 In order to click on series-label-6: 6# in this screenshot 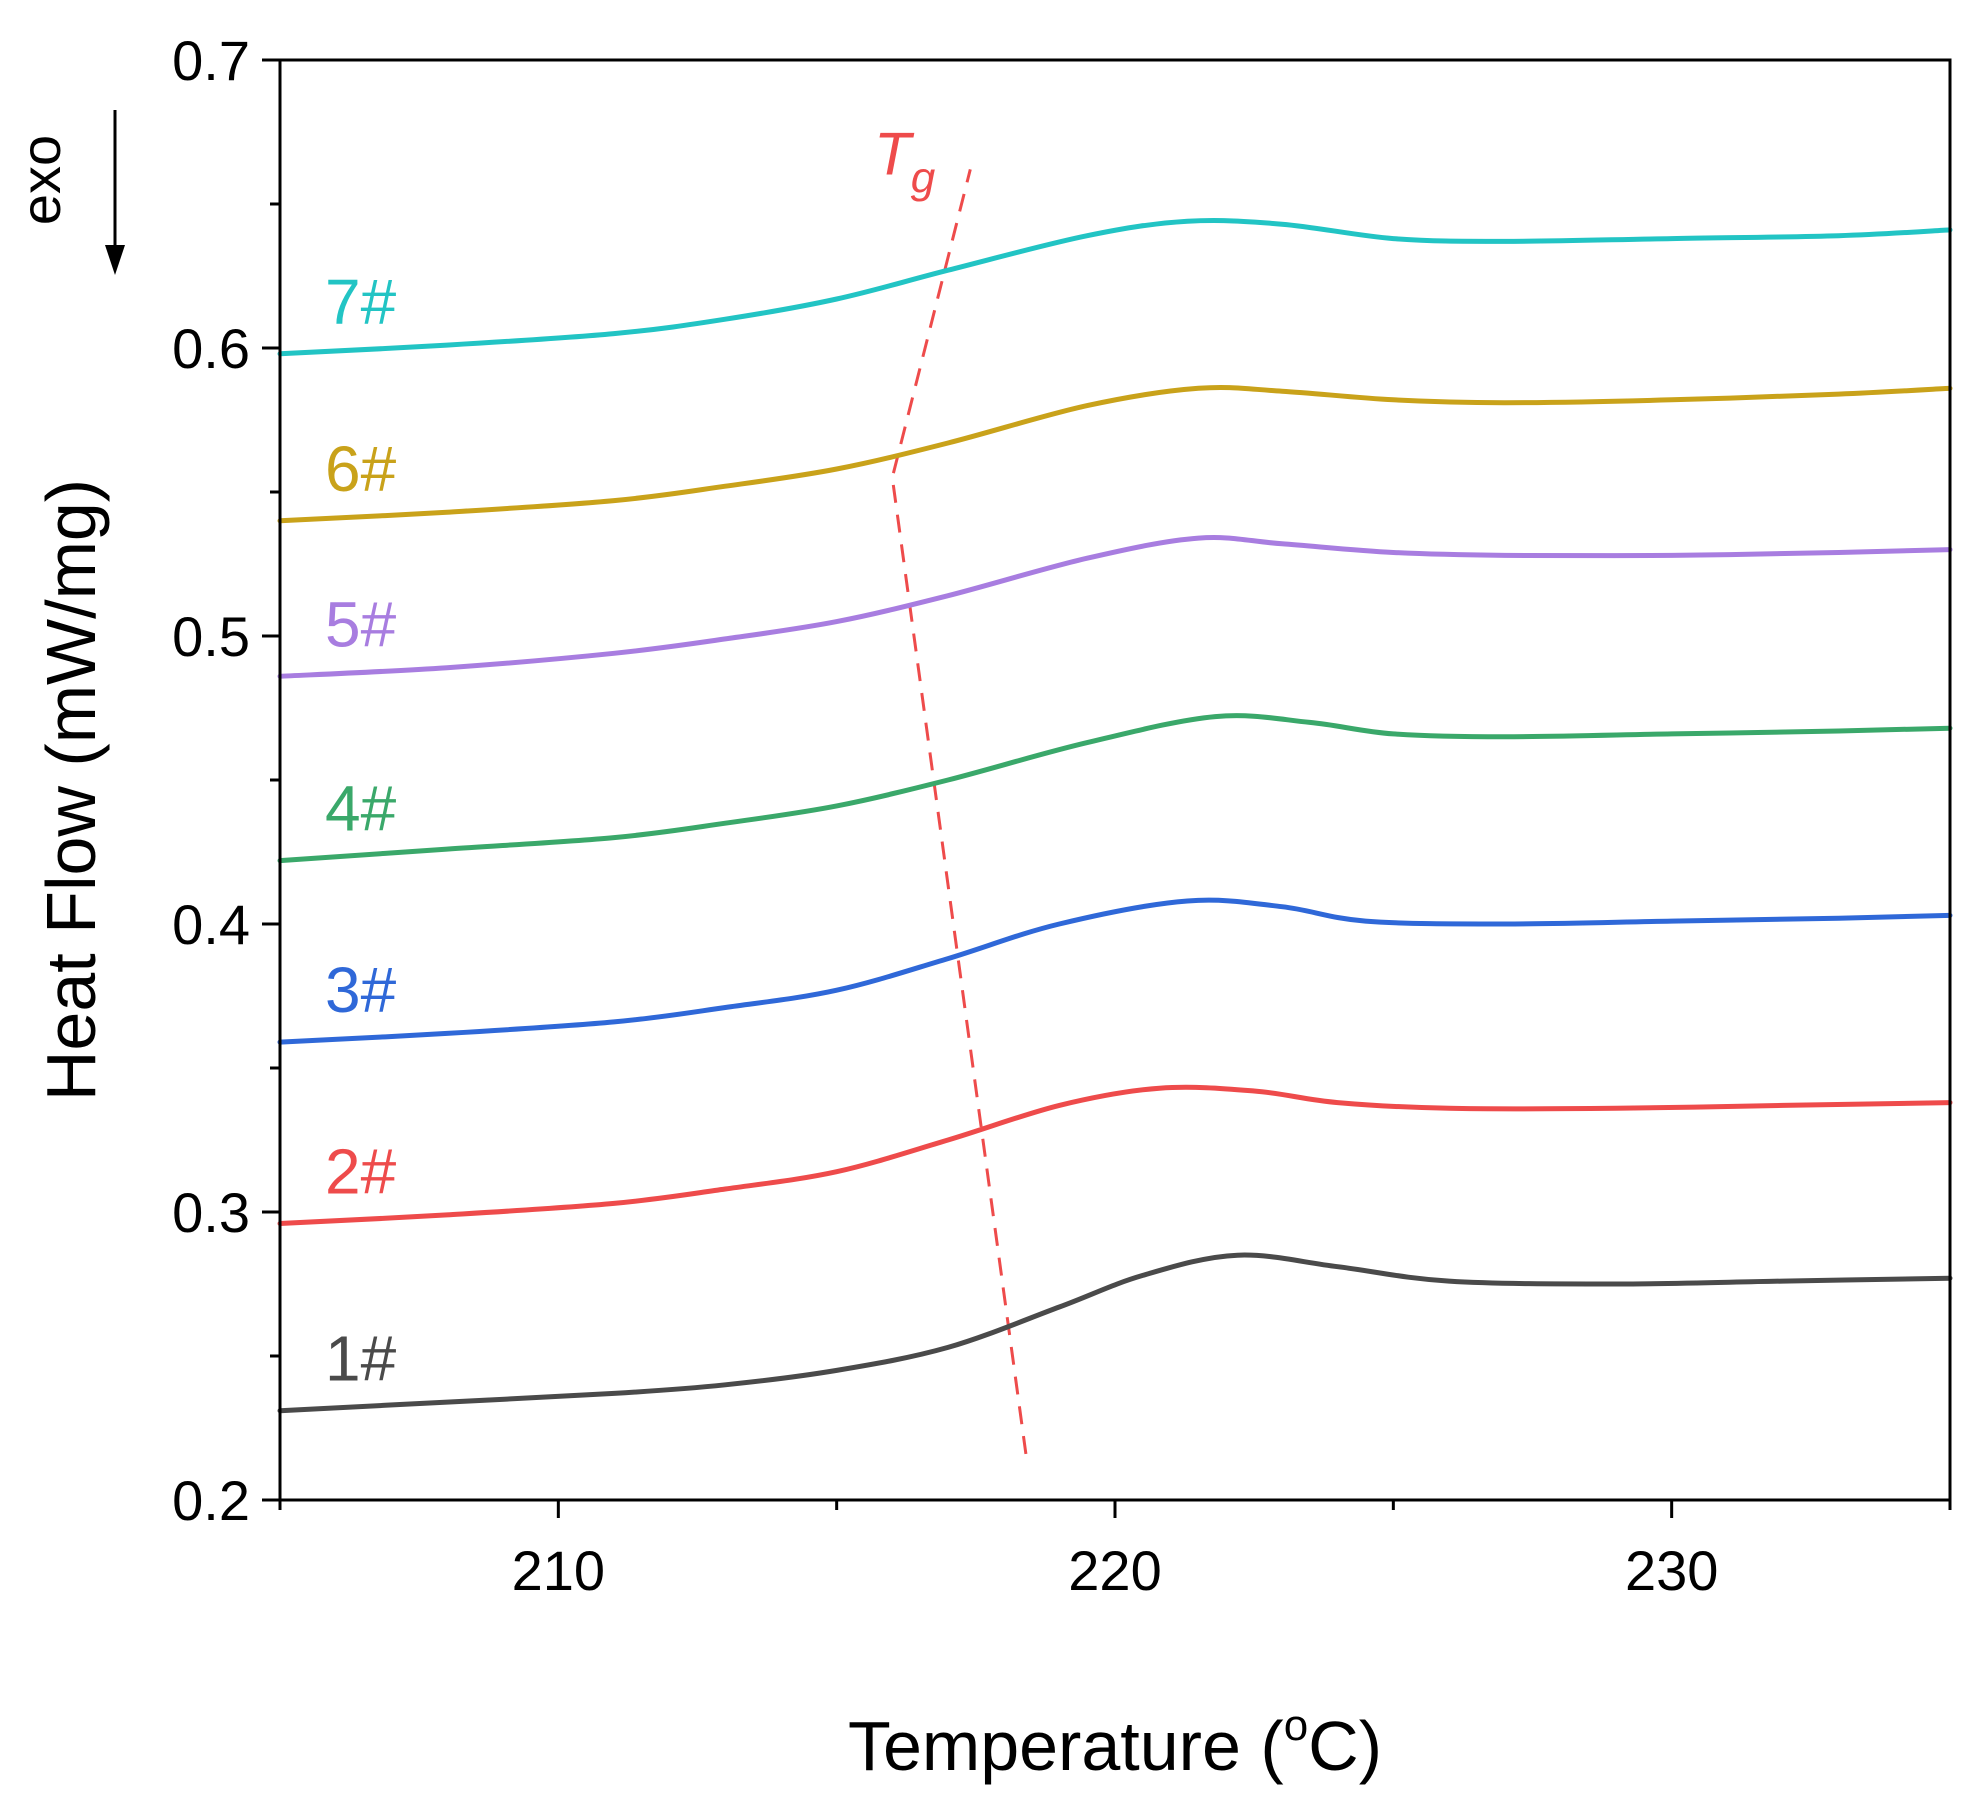, I will do `click(361, 469)`.